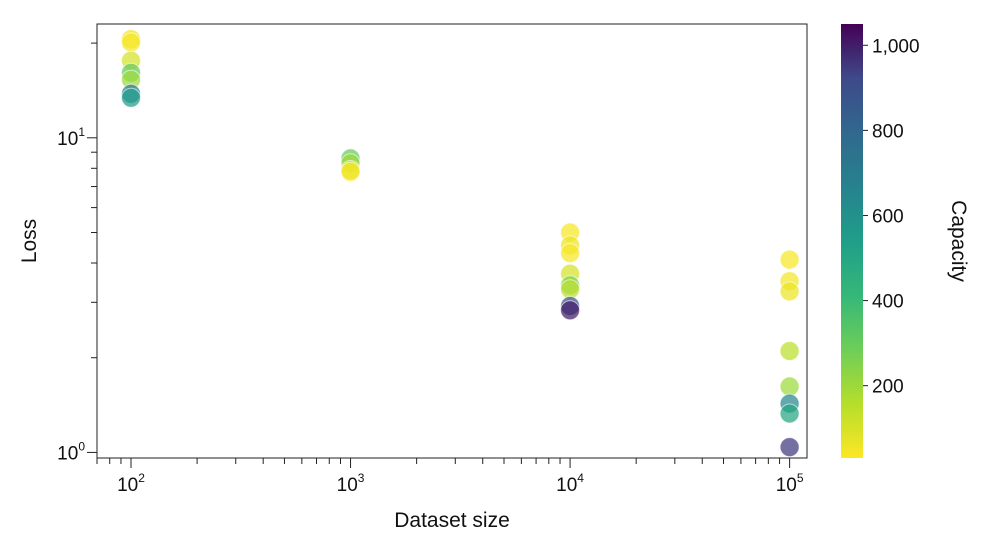 This screenshot has height=544, width=990. Describe the element at coordinates (958, 241) in the screenshot. I see `colorbar-title: Capacity` at that location.